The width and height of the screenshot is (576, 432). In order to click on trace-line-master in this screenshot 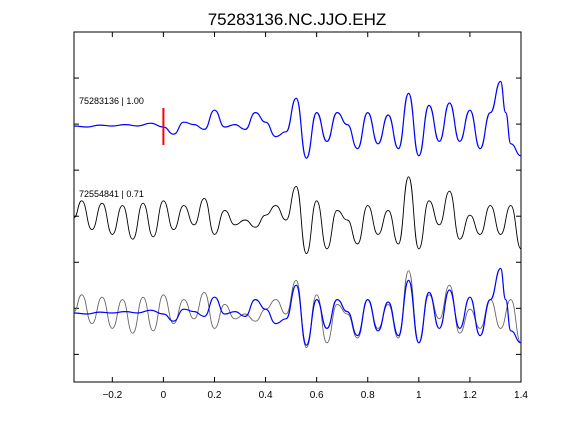, I will do `click(297, 119)`.